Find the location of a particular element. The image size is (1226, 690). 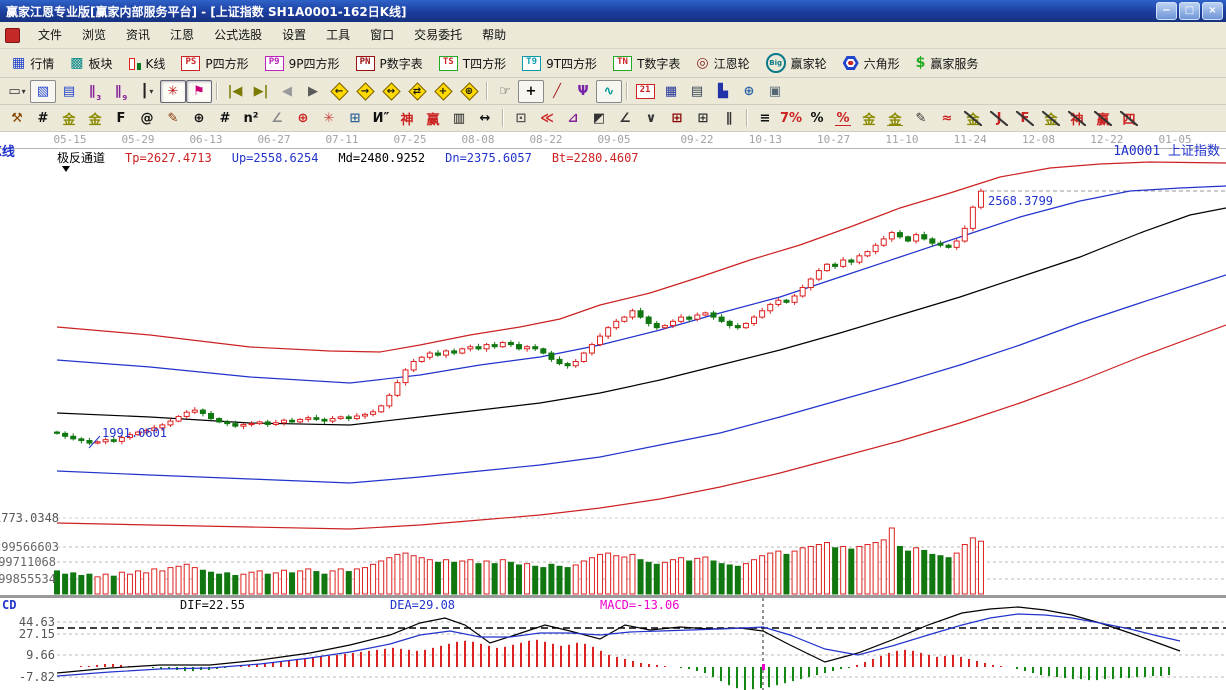

gann-wheel-button: ◎ 江恩轮 is located at coordinates (722, 63).